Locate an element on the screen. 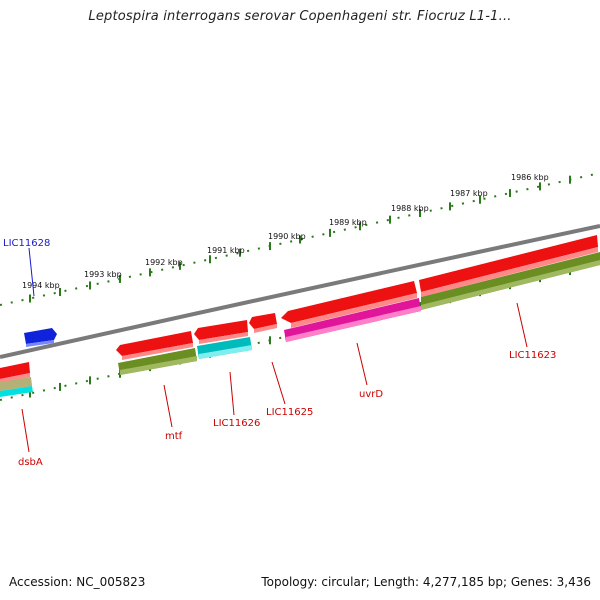 This screenshot has height=600, width=600. tick-label-1987: 1987 kbp is located at coordinates (469, 193).